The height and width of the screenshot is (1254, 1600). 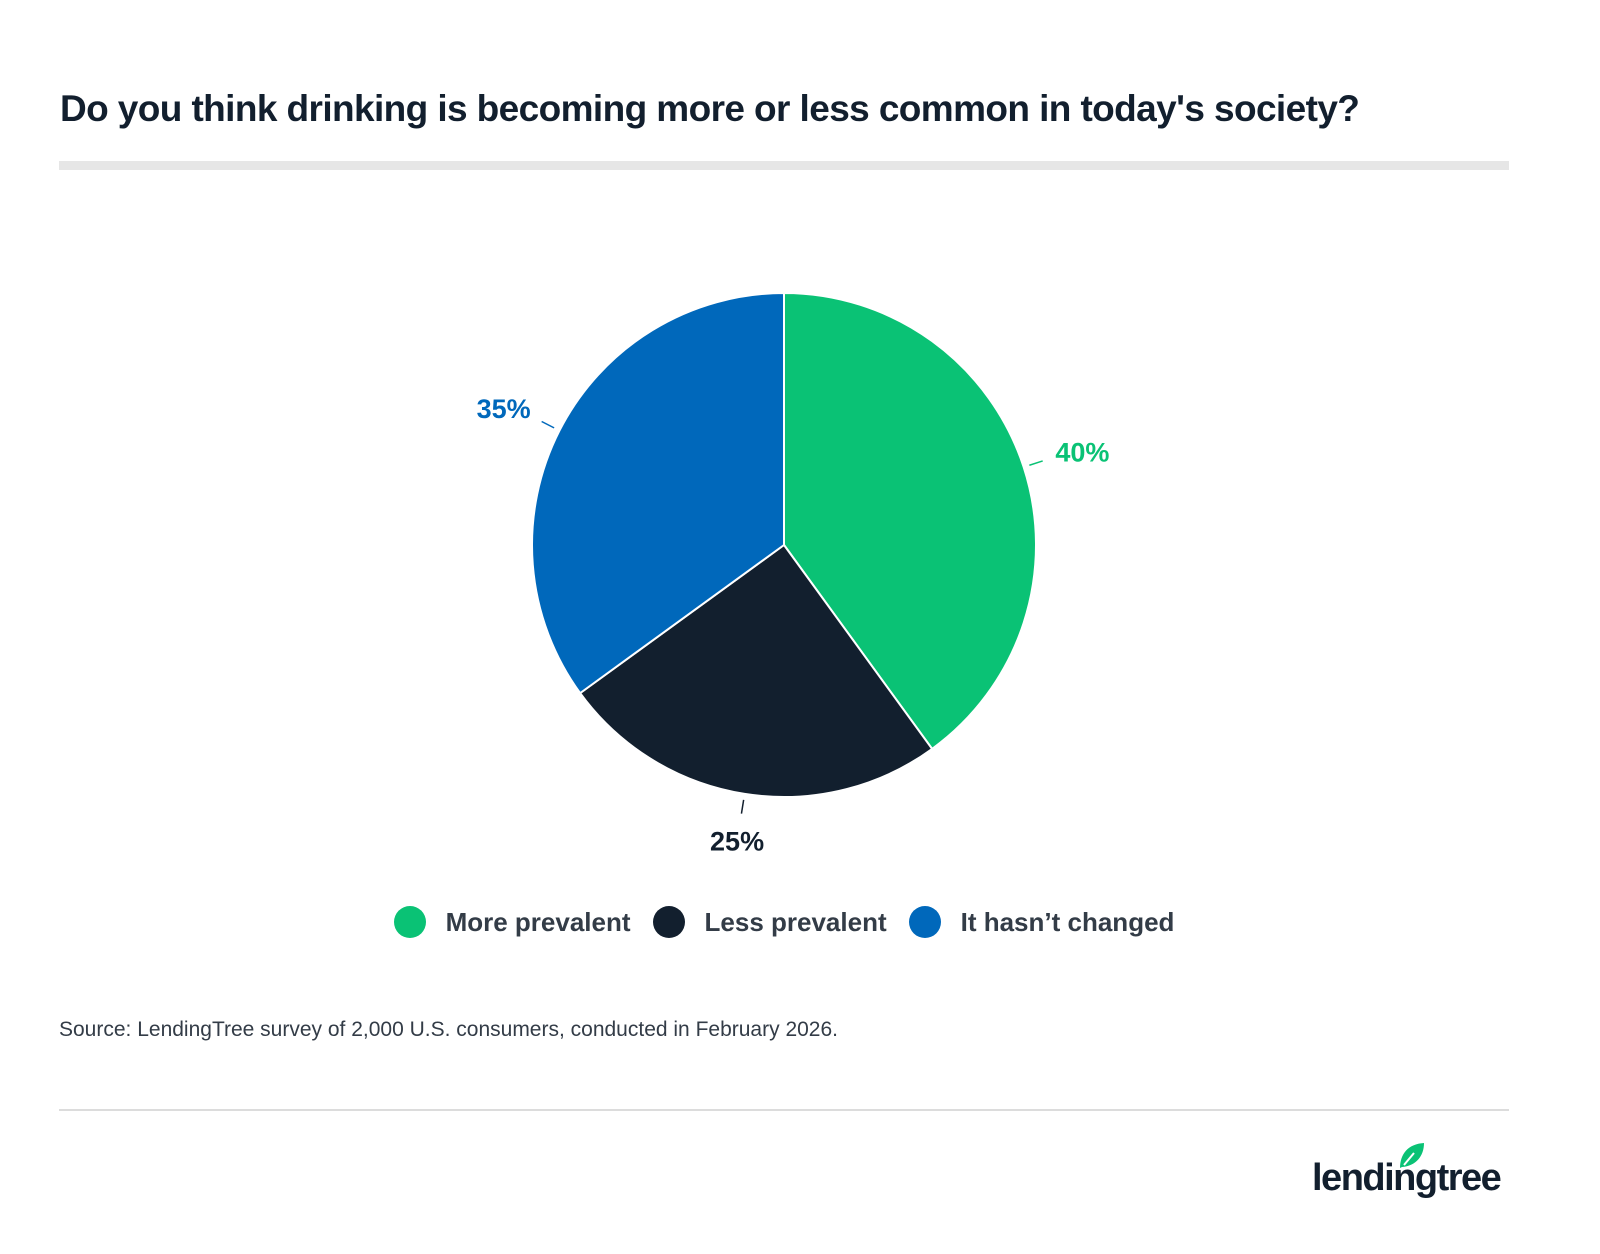 I want to click on lendingtree-logo: lendingtree, so click(x=1407, y=1171).